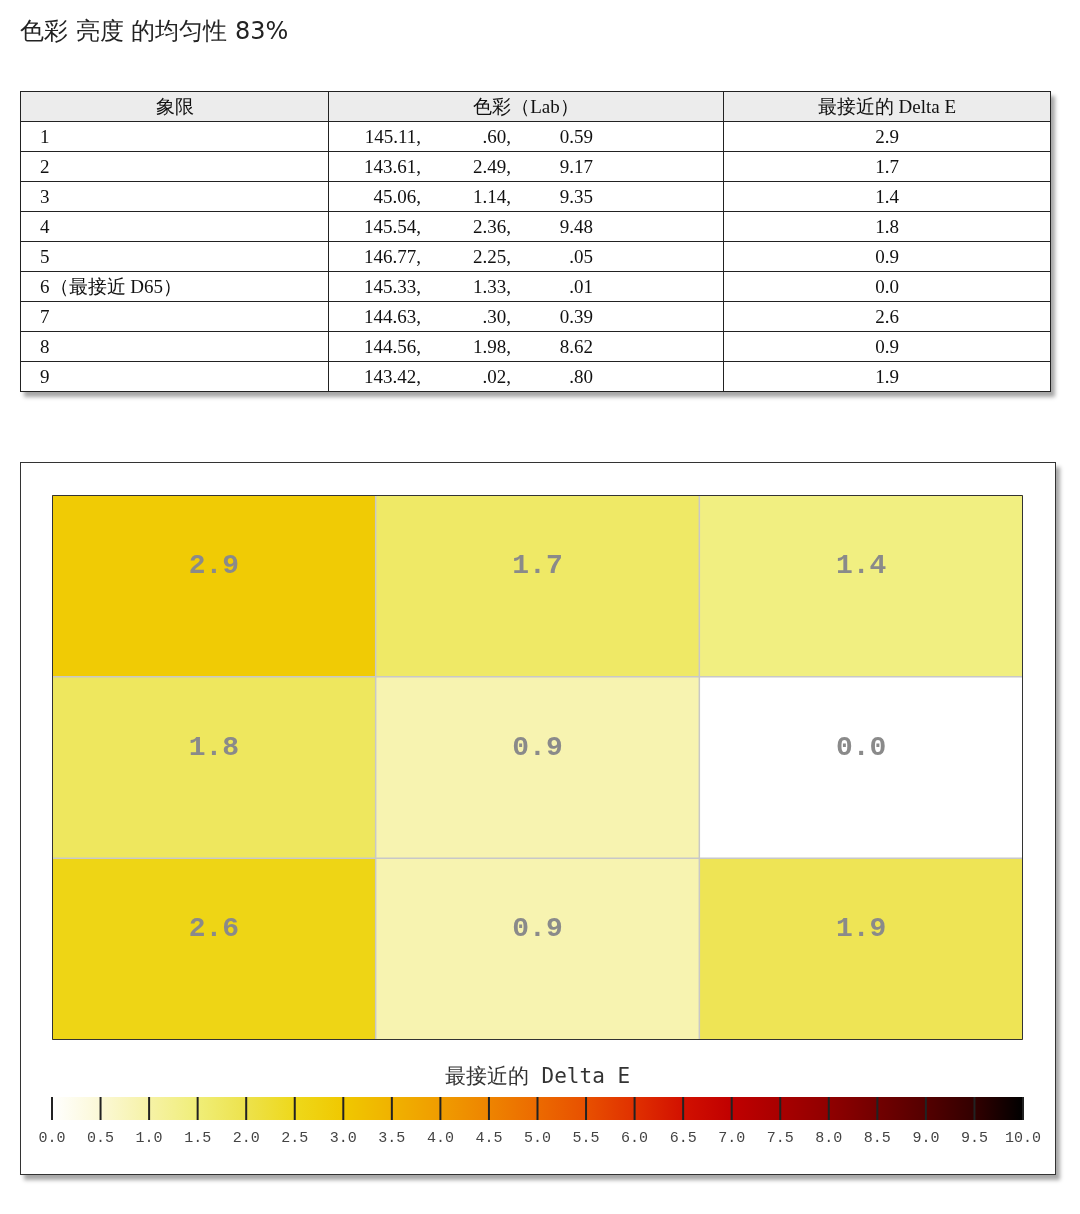  What do you see at coordinates (45, 316) in the screenshot?
I see `text: 7` at bounding box center [45, 316].